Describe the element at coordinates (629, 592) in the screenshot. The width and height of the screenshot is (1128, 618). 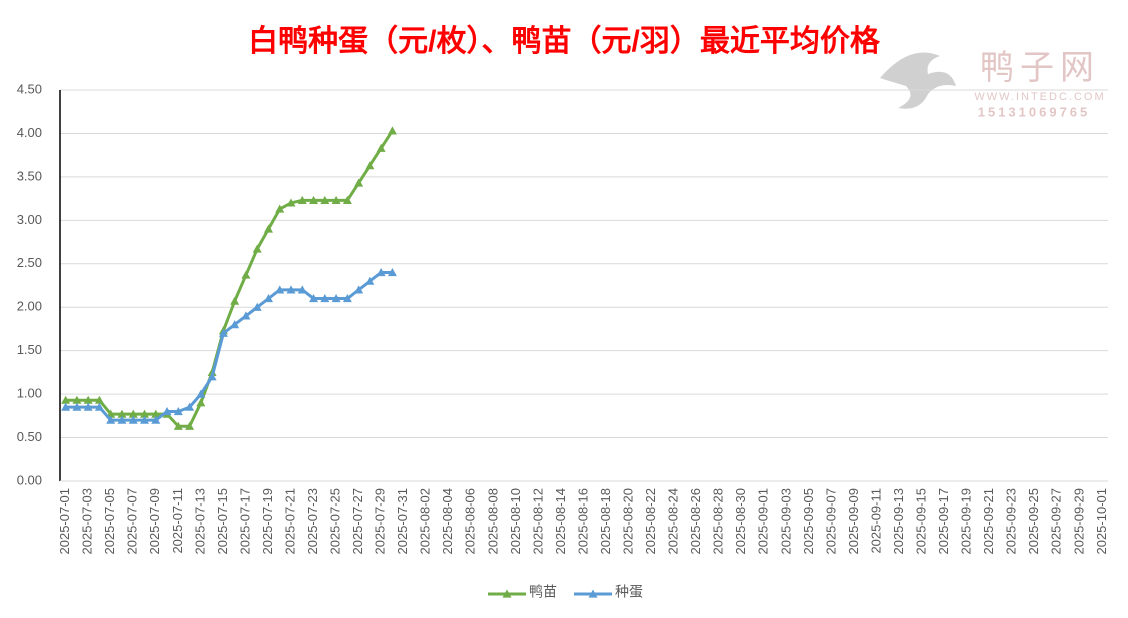
I see `legend-label: 种蛋` at that location.